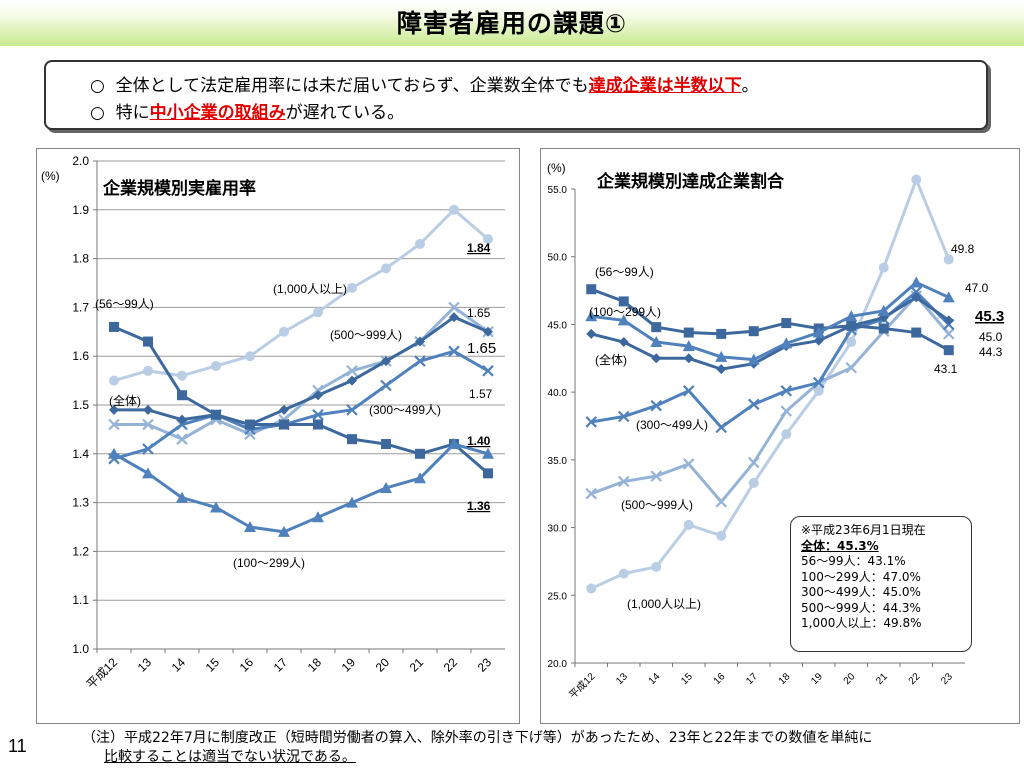  I want to click on y-tick-label: 1.8, so click(80, 259).